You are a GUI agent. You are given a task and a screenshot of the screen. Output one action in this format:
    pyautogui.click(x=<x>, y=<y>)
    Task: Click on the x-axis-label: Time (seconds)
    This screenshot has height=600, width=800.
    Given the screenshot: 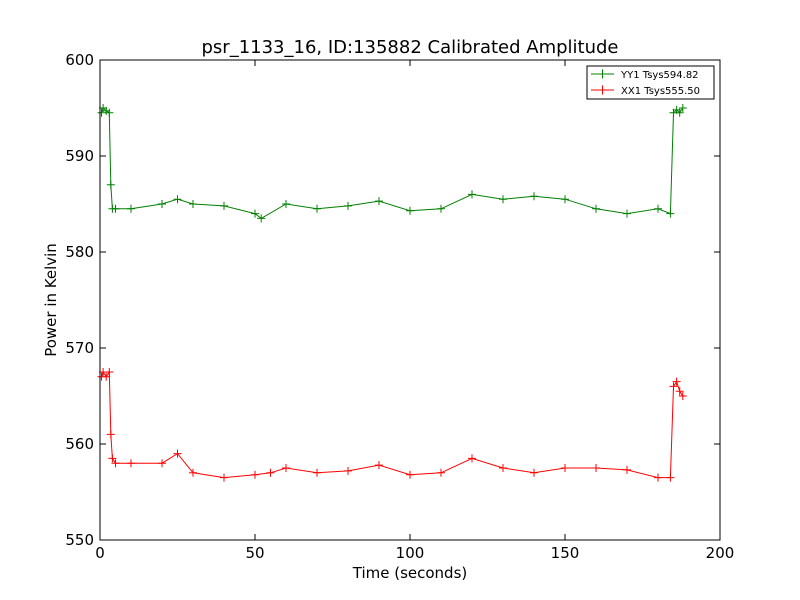 What is the action you would take?
    pyautogui.click(x=410, y=573)
    